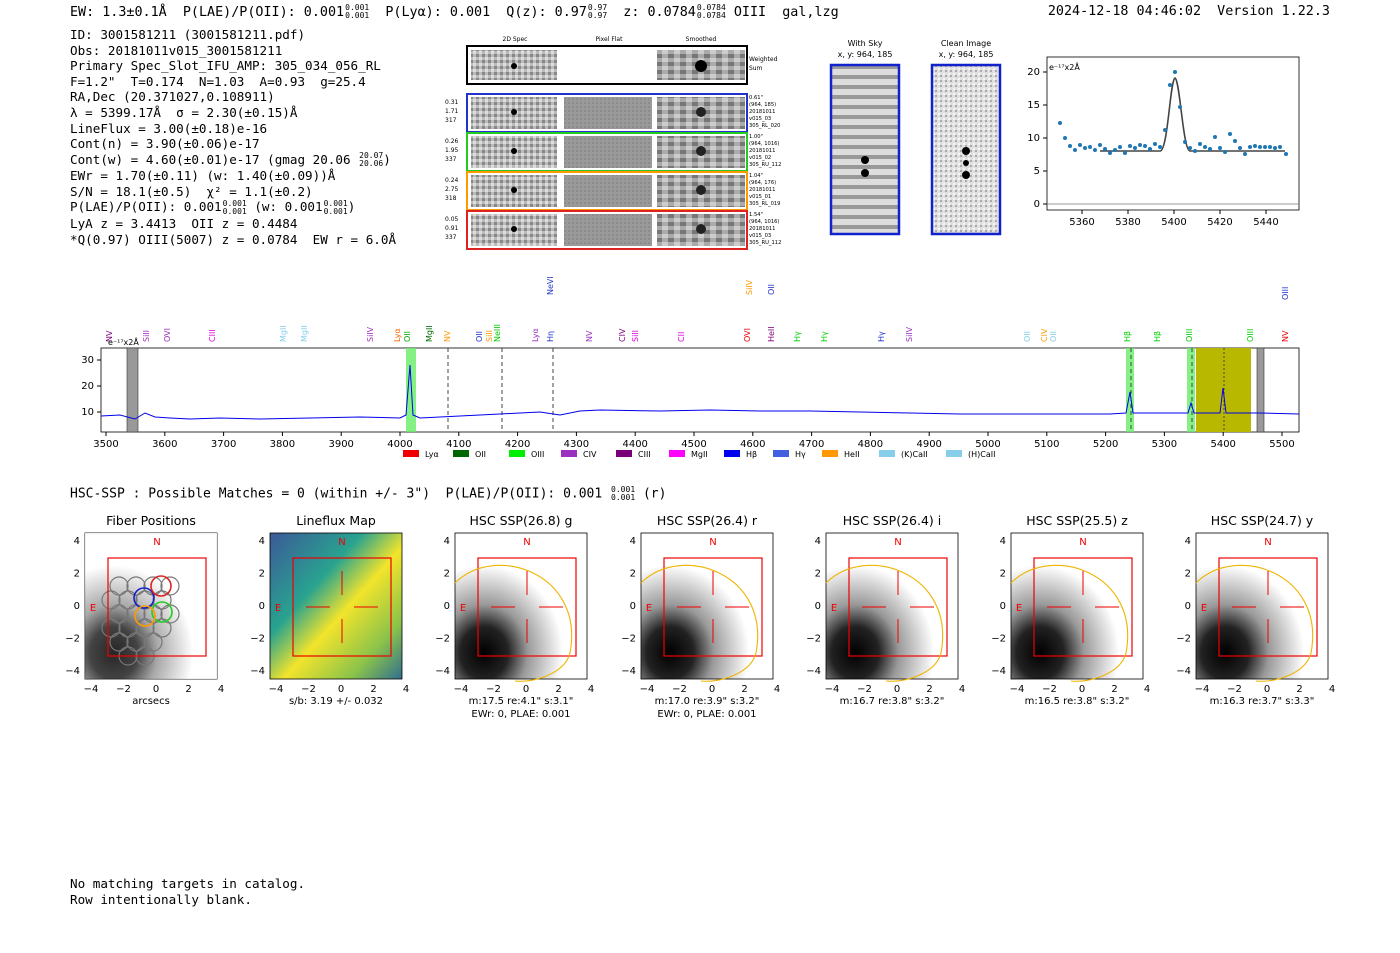 This screenshot has height=953, width=1400. What do you see at coordinates (928, 444) in the screenshot?
I see `spectrum-xtick-label: 4900` at bounding box center [928, 444].